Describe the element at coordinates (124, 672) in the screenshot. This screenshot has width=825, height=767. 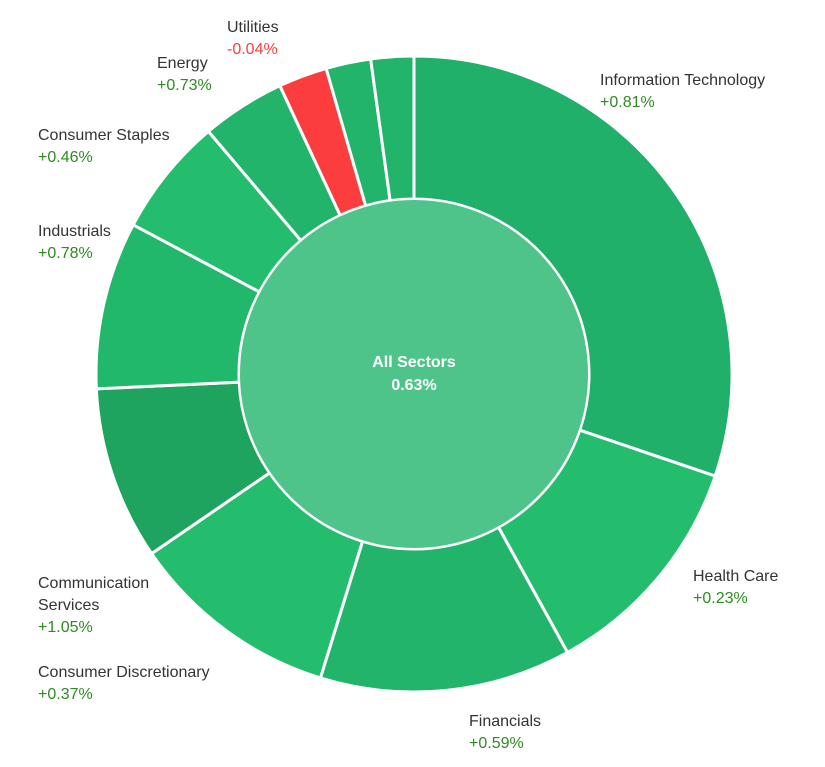
I see `label-consumer-discretionary: Consumer Discretionary` at that location.